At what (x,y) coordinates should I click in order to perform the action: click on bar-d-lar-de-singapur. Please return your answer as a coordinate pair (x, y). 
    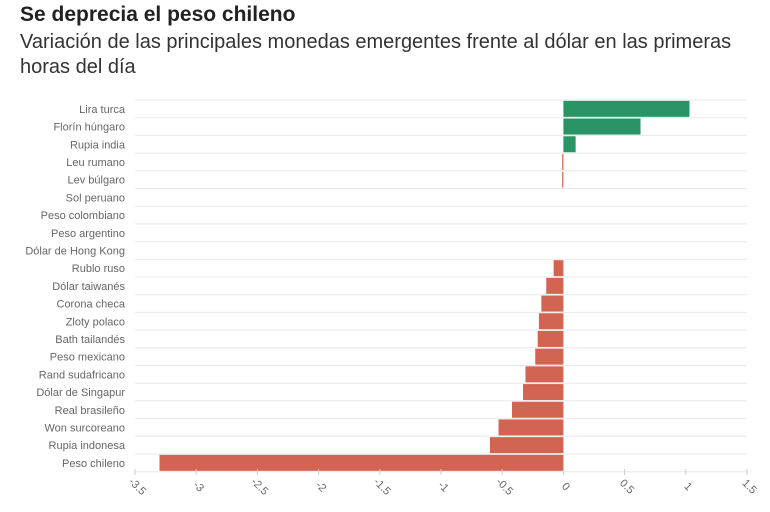
    Looking at the image, I should click on (543, 392).